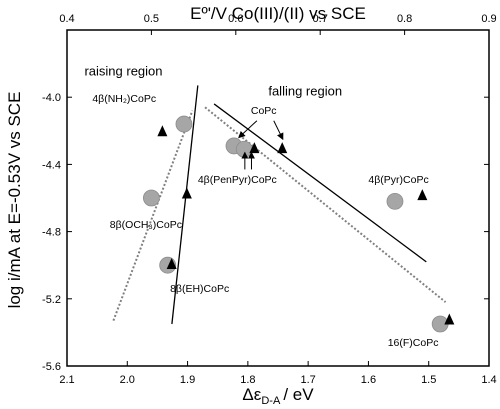 The width and height of the screenshot is (500, 409). What do you see at coordinates (298, 394) in the screenshot?
I see `x-axis-title-tail: / eV` at bounding box center [298, 394].